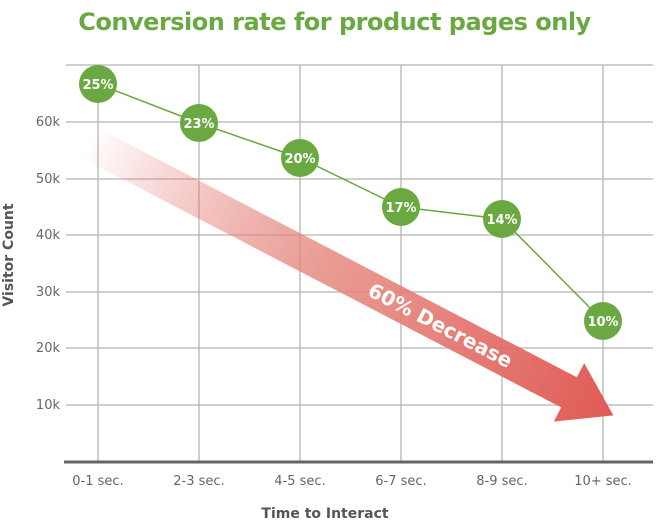 This screenshot has height=526, width=669. I want to click on svg-text: 4-5 sec., so click(299, 481).